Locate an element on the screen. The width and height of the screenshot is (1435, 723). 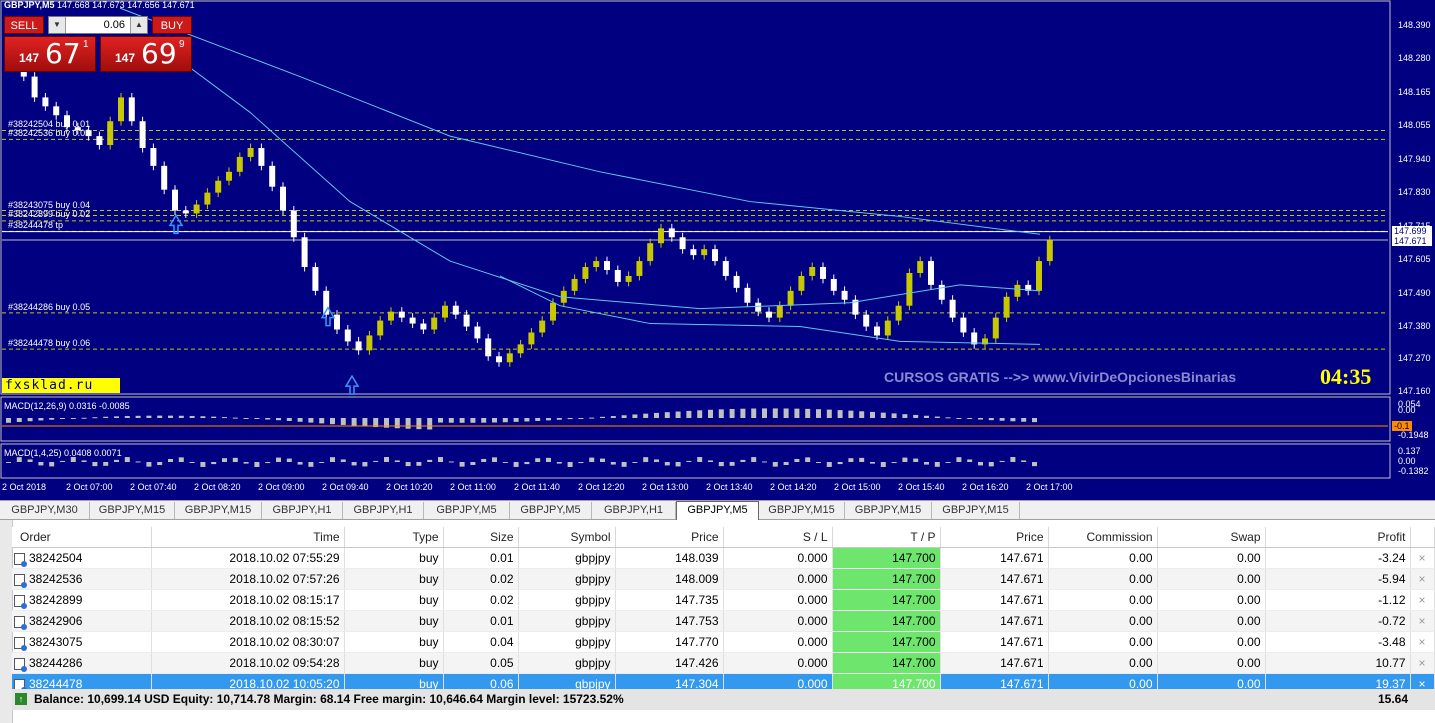
lot-size-input: 0.06 is located at coordinates (114, 25).